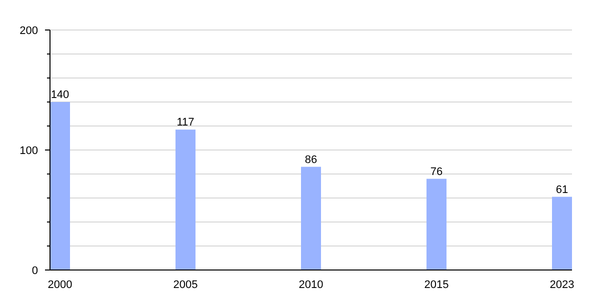 Image resolution: width=600 pixels, height=300 pixels. I want to click on x-tick-label: 2010, so click(311, 284).